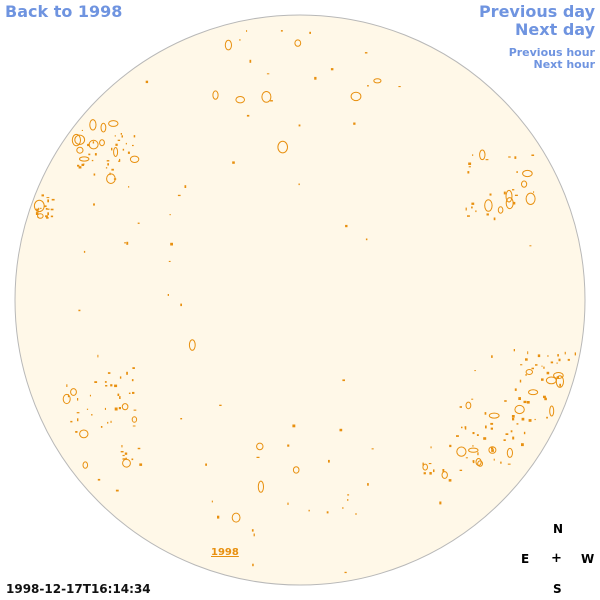  Describe the element at coordinates (525, 559) in the screenshot. I see `compass-east-label: E` at that location.